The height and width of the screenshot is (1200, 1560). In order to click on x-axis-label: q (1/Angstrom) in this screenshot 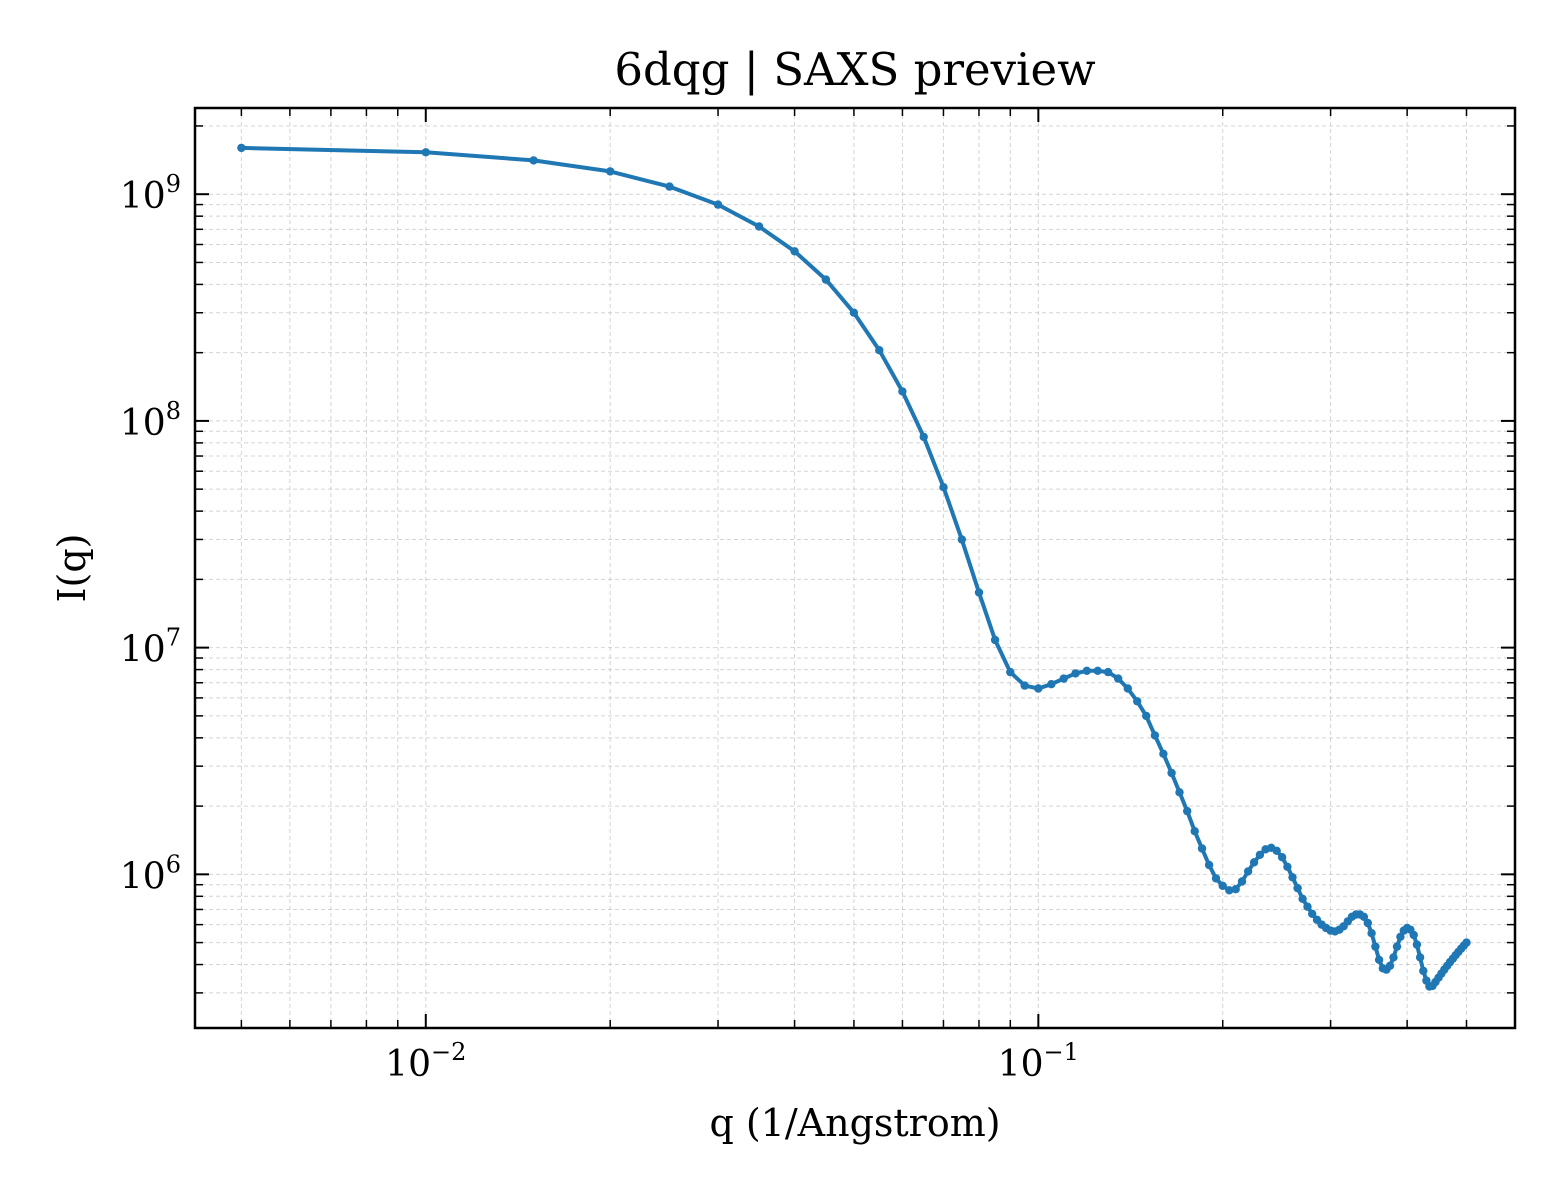, I will do `click(854, 1123)`.